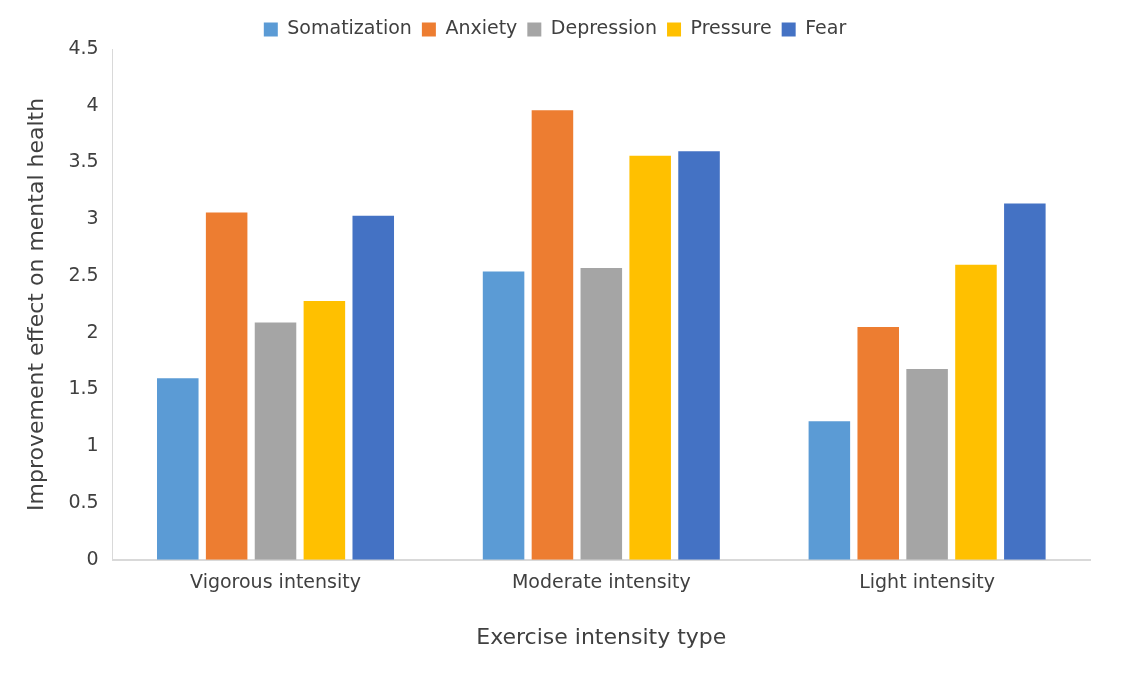 This screenshot has height=675, width=1130. Describe the element at coordinates (92, 103) in the screenshot. I see `y-tick-label: 4` at that location.